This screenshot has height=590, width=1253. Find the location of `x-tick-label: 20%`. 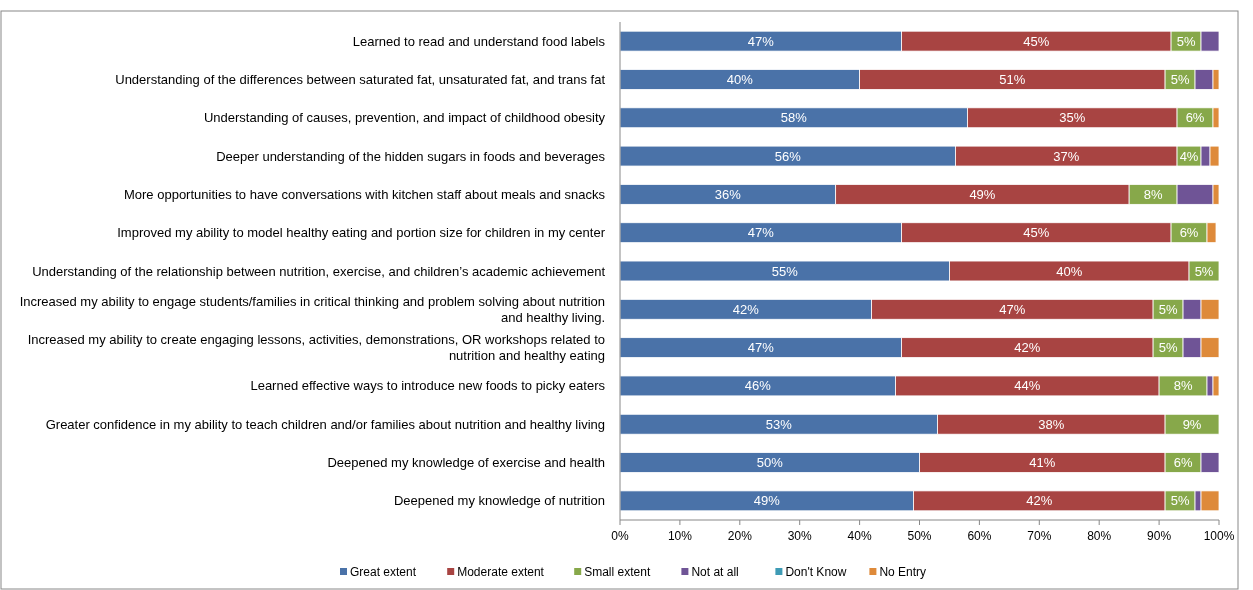

x-tick-label: 20% is located at coordinates (740, 536).